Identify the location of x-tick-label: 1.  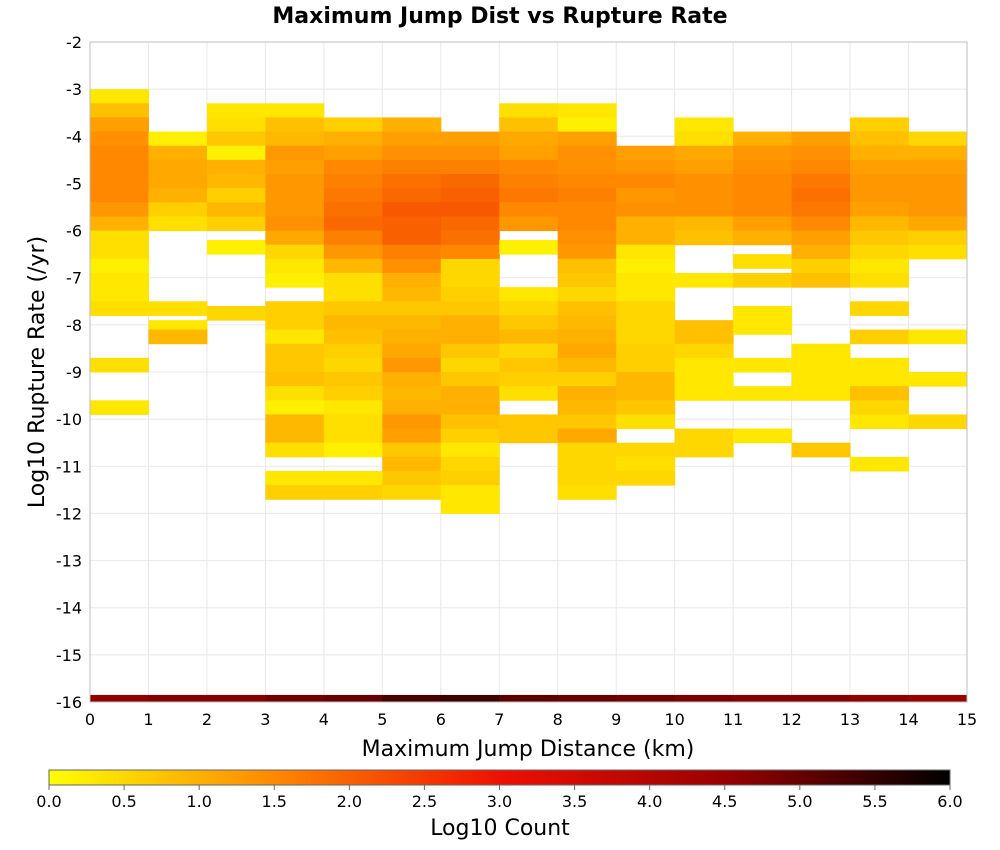
(148, 719).